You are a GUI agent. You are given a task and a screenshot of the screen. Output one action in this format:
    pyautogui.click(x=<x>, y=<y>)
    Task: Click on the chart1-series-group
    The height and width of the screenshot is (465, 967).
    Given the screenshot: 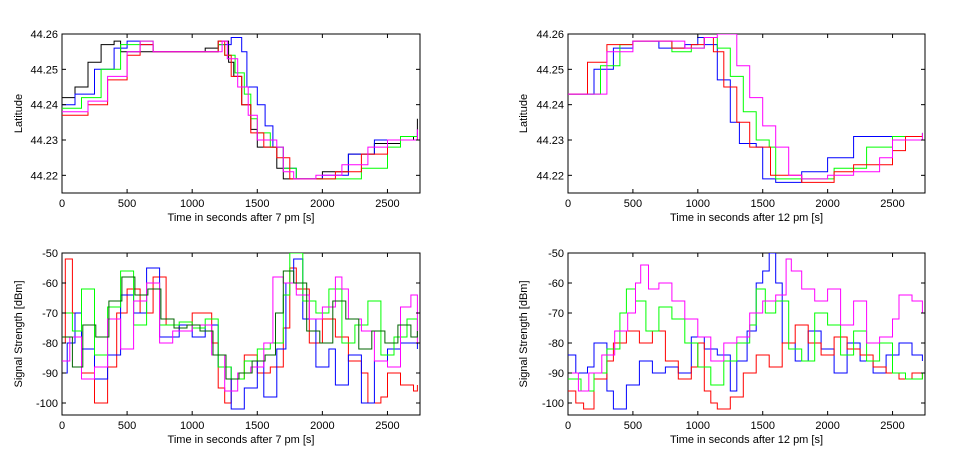 What is the action you would take?
    pyautogui.click(x=745, y=108)
    